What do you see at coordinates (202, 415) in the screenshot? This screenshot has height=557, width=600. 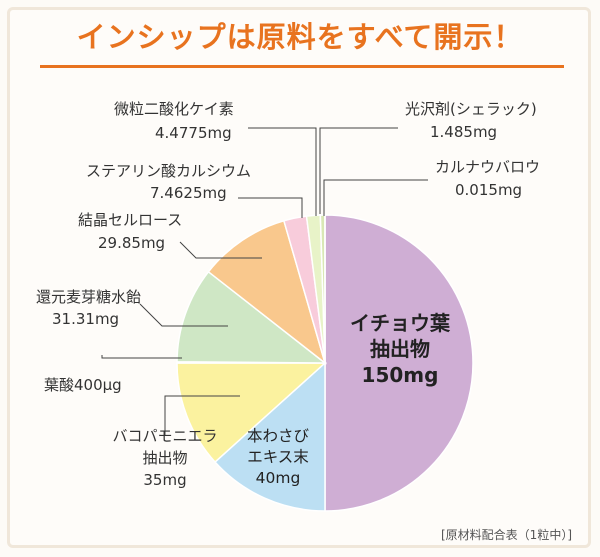 I see `leader-line-bacopa` at bounding box center [202, 415].